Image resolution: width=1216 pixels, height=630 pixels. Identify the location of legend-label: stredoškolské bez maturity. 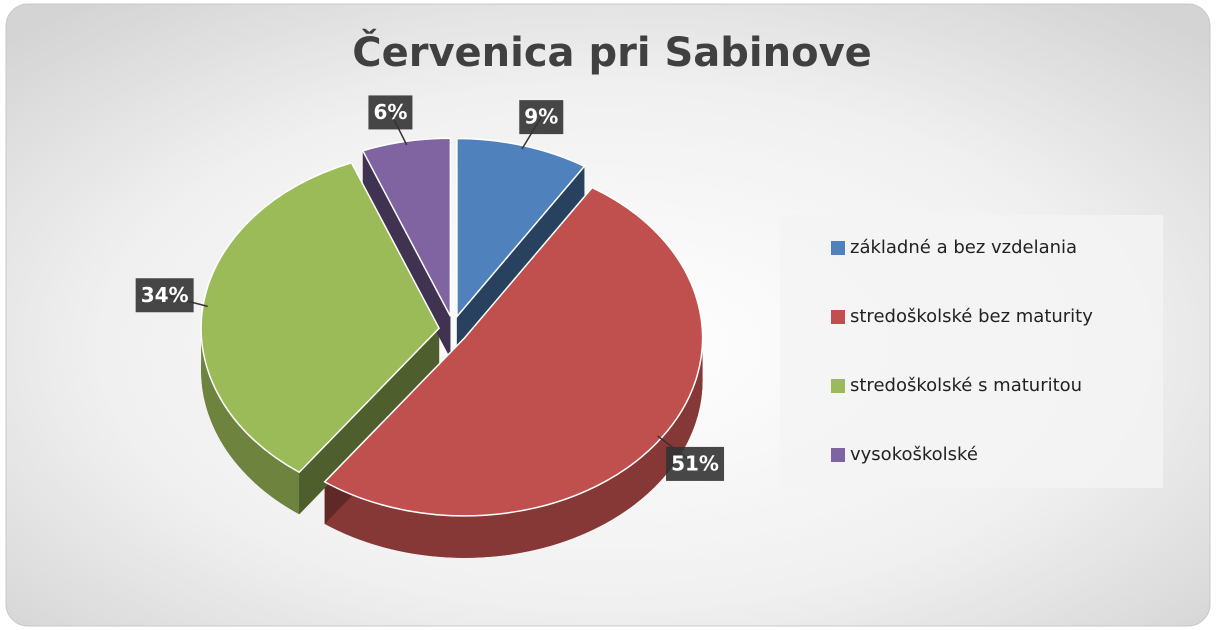
(971, 316).